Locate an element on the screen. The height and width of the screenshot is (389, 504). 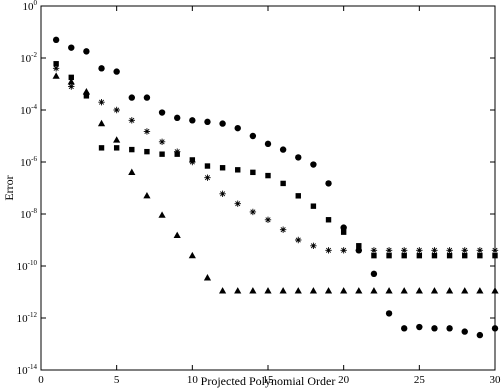
x-tick-label: 25 is located at coordinates (420, 380).